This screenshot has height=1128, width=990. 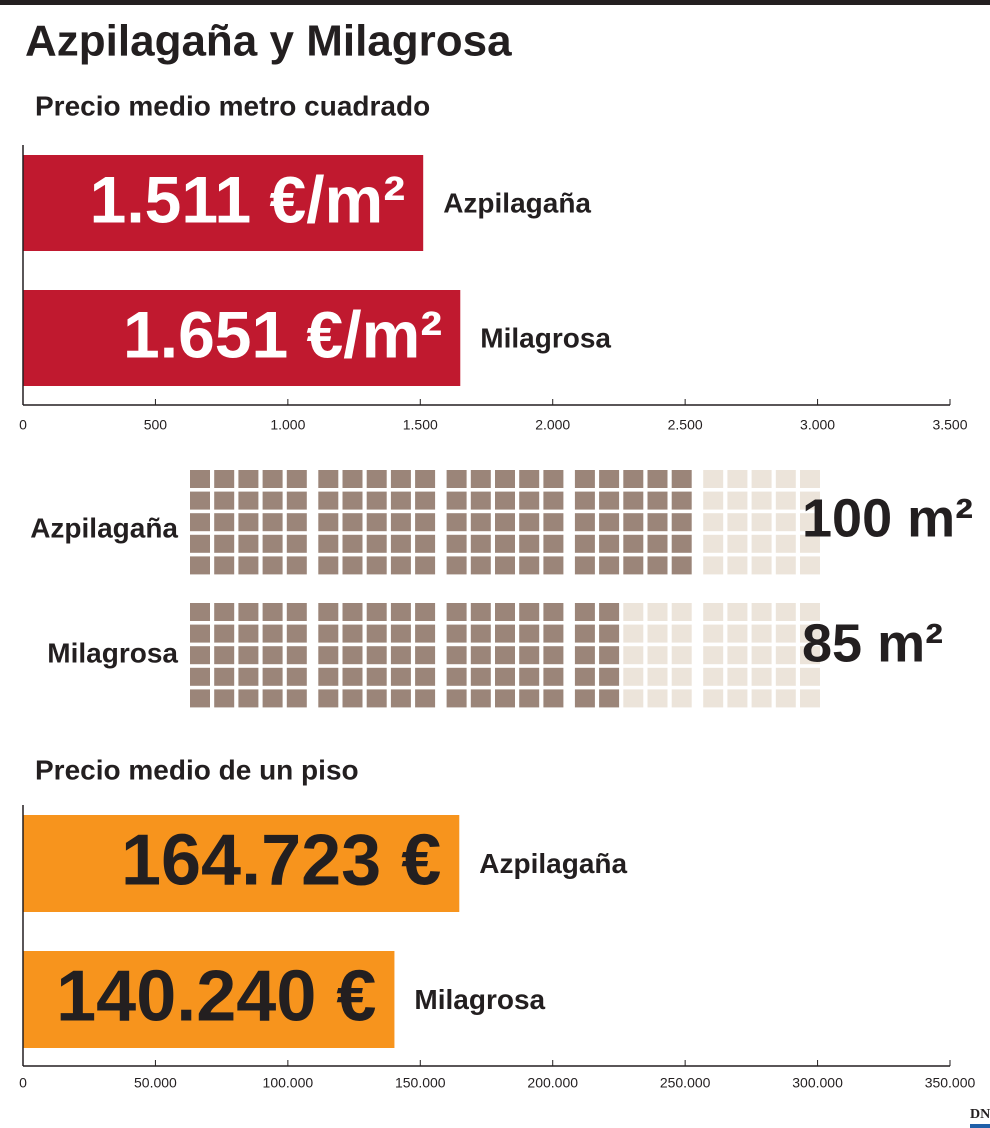 What do you see at coordinates (248, 199) in the screenshot?
I see `value-label: 1.511 €/m²` at bounding box center [248, 199].